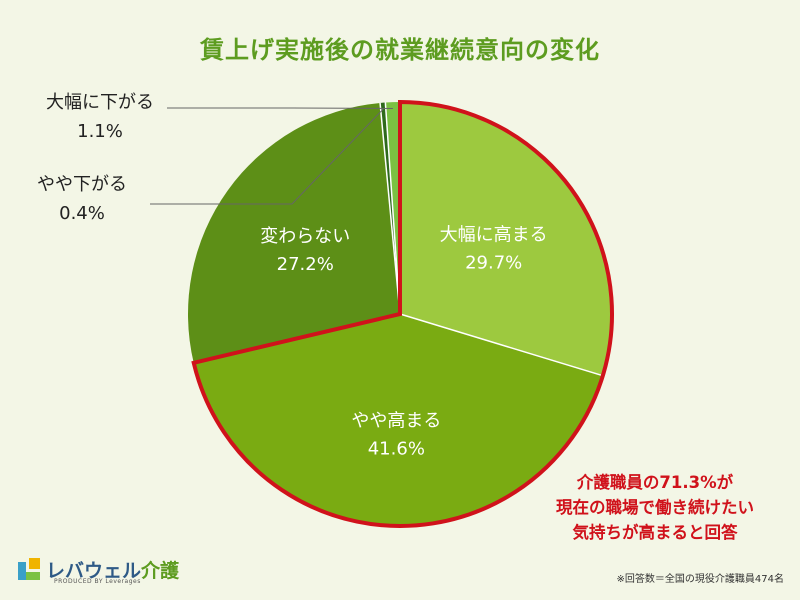  I want to click on brand-logo-subtext: PRODUCED BY Leverages, so click(97, 581).